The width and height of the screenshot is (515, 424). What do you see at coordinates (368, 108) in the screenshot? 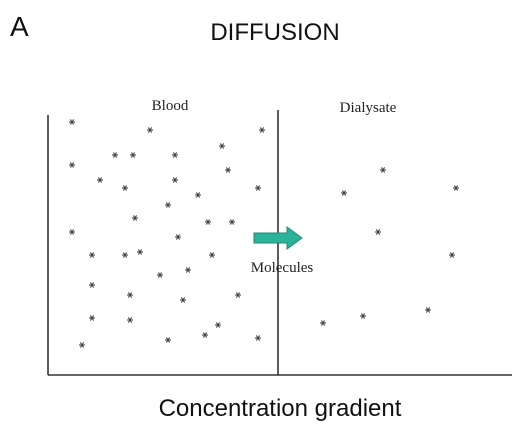
I see `dialysate-label: Dialysate` at bounding box center [368, 108].